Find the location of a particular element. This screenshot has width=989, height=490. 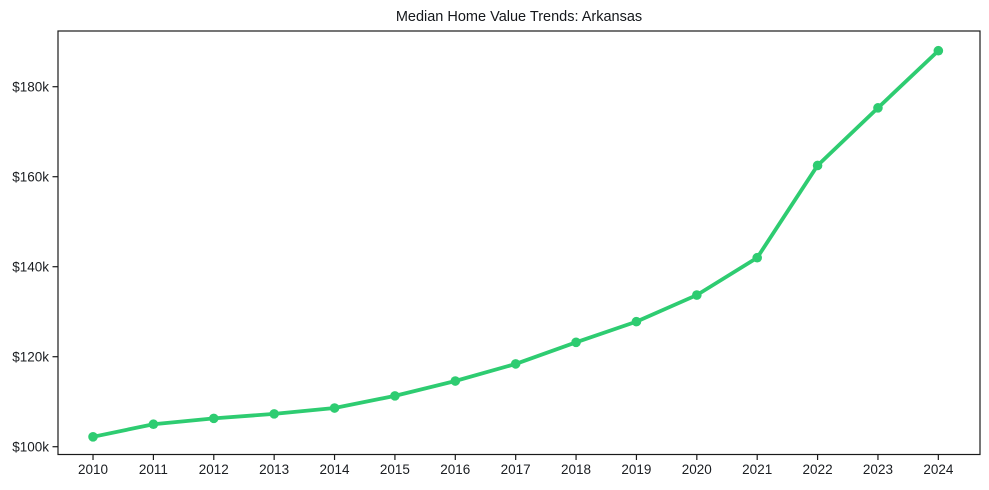

y-axis-tick-label: $180k is located at coordinates (30, 86).